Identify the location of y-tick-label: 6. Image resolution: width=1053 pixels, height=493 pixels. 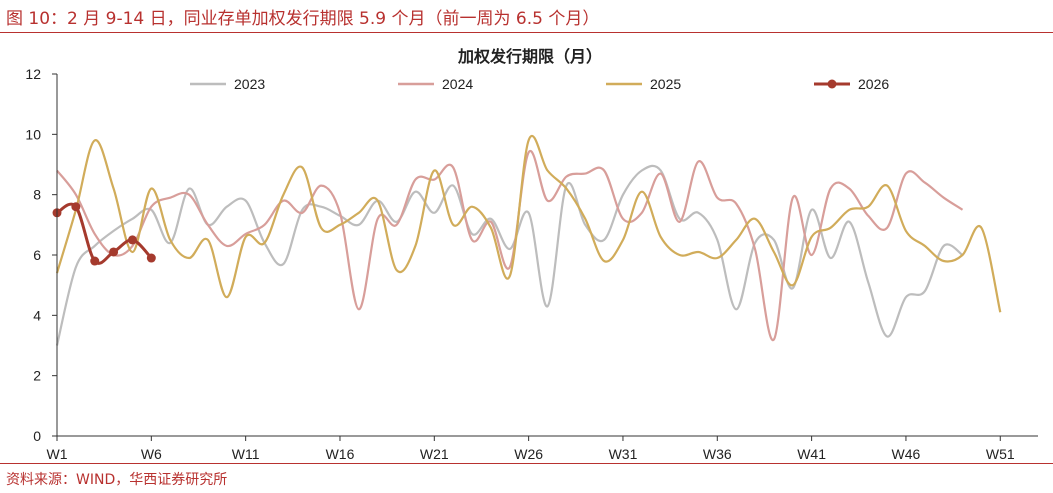
(37, 255).